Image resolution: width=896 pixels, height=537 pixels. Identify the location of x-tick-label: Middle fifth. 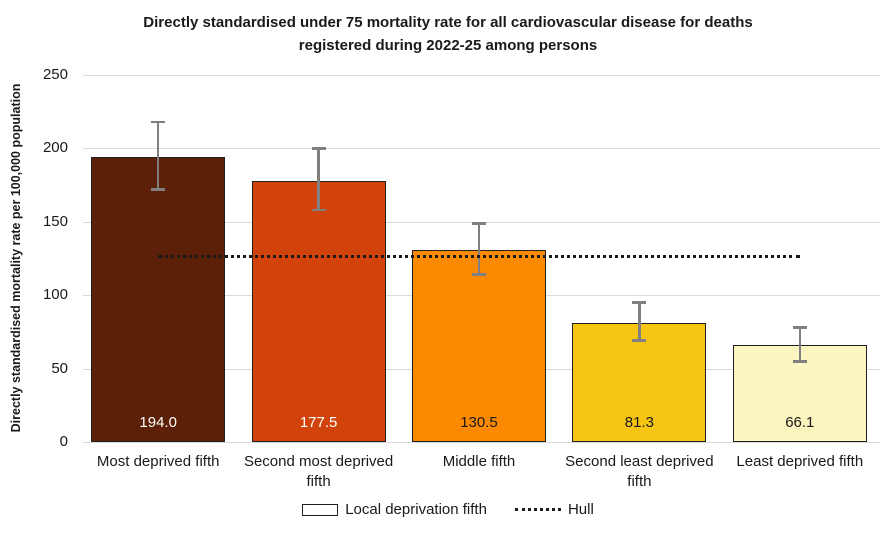
(479, 461).